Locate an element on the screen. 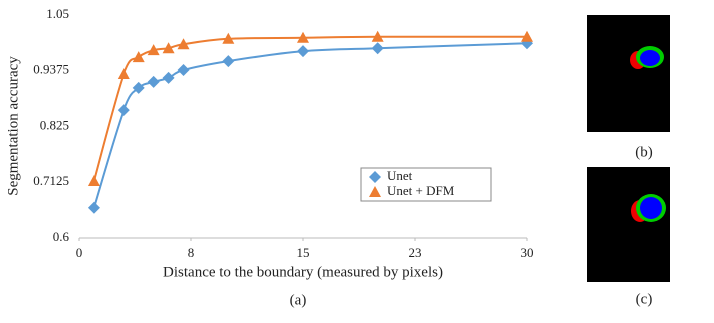 This screenshot has height=323, width=714. x-tick-label: 8 is located at coordinates (191, 252).